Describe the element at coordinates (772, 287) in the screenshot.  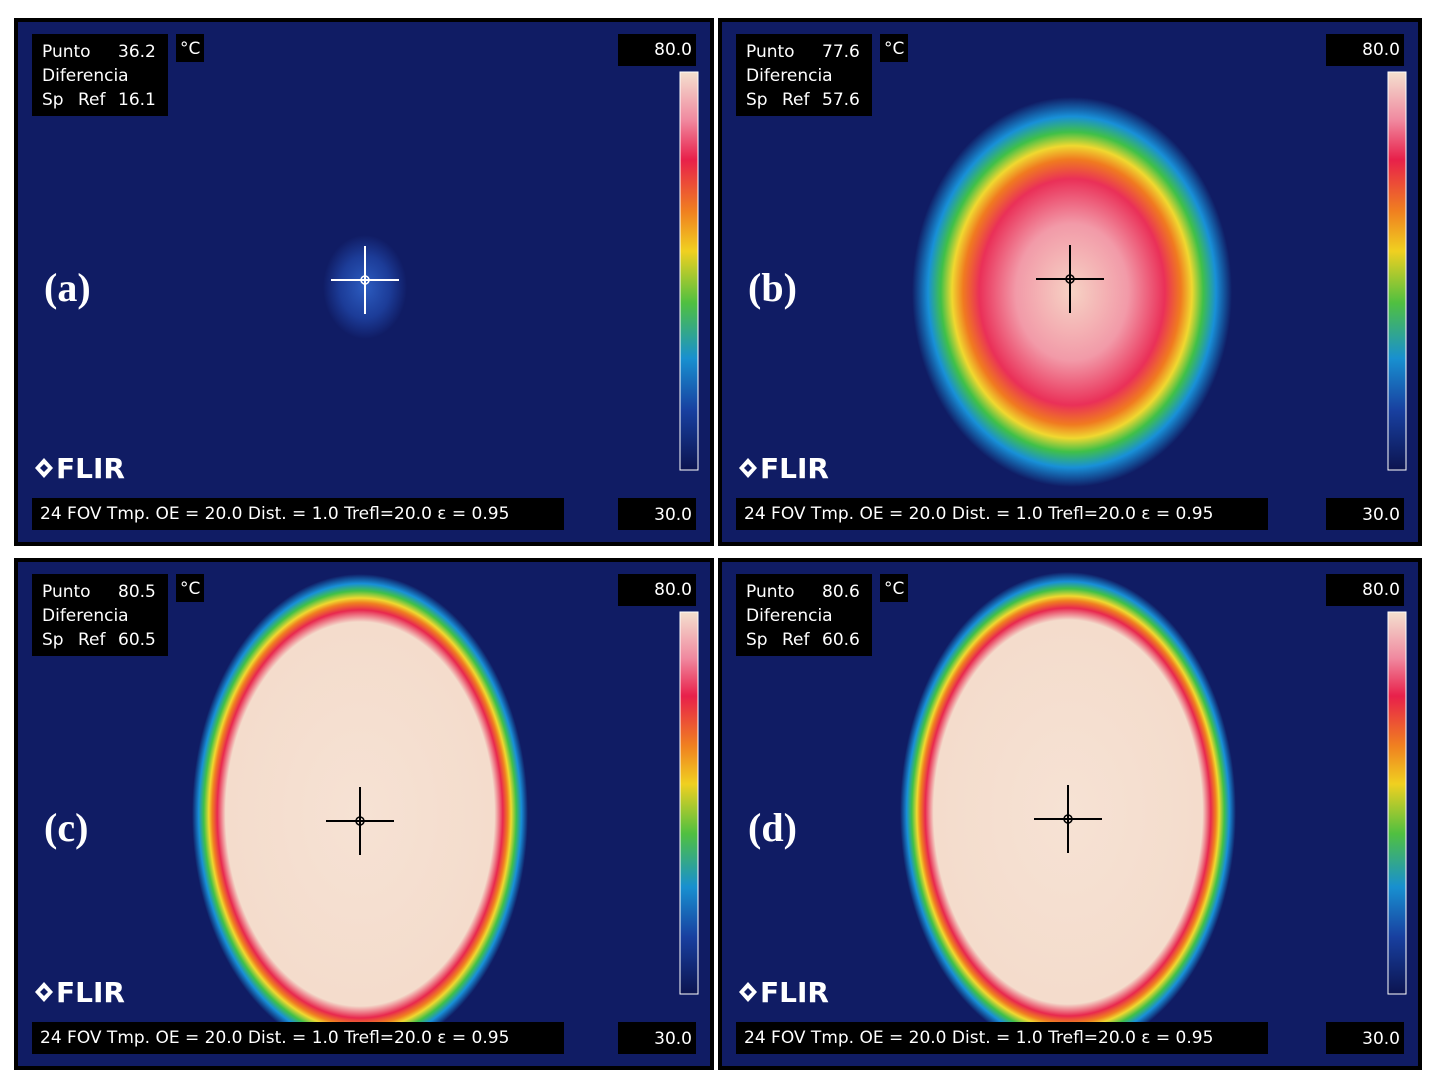
I see `panel-label: (b)` at that location.